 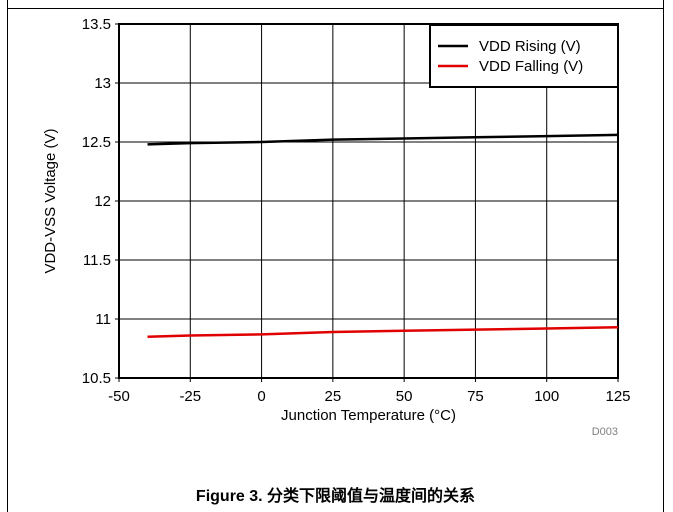 I want to click on frame-top-border, so click(x=335, y=8).